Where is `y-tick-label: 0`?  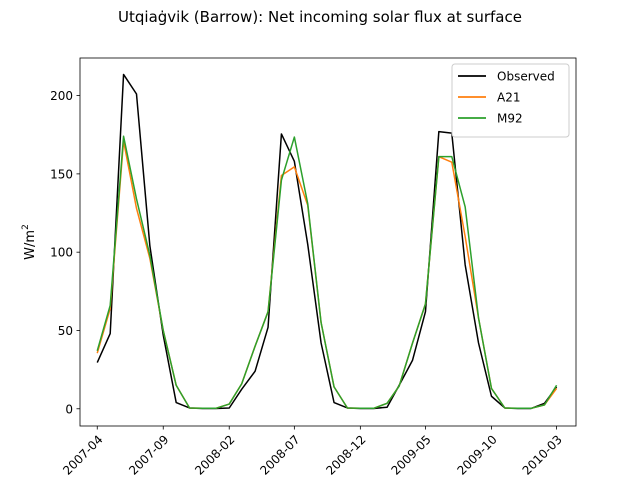
y-tick-label: 0 is located at coordinates (69, 409).